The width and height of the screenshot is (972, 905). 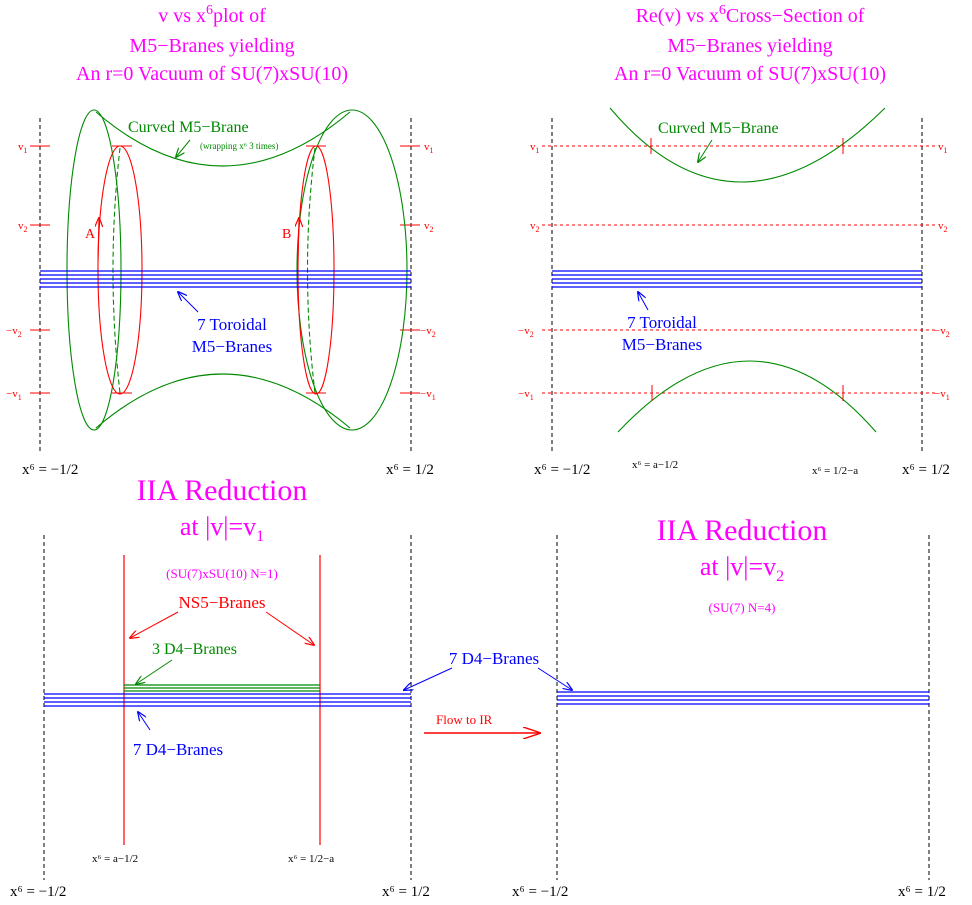 What do you see at coordinates (90, 234) in the screenshot?
I see `cycle-a-label: A` at bounding box center [90, 234].